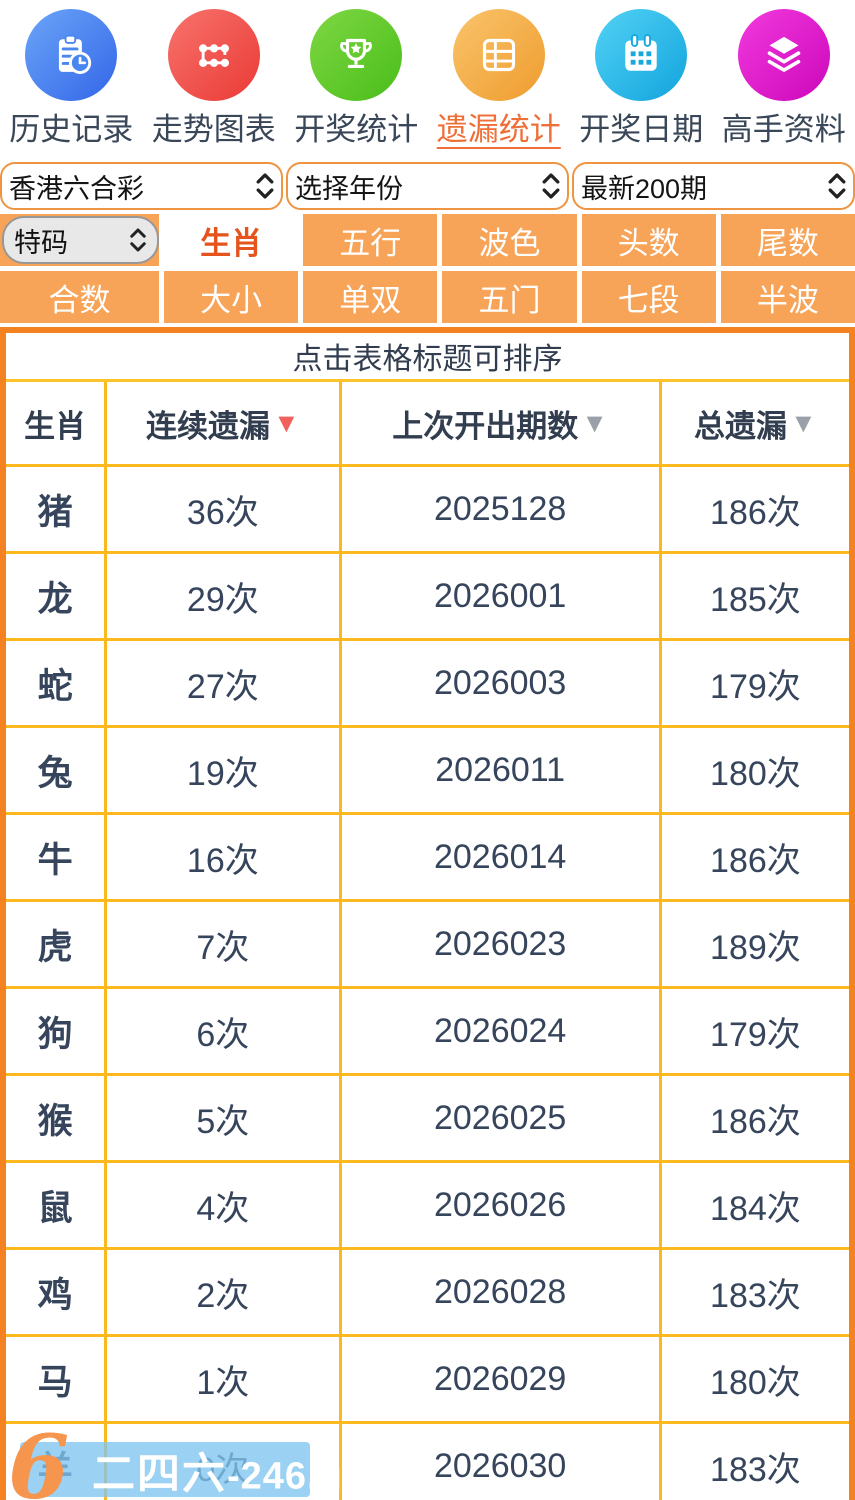 This screenshot has width=855, height=1500. Describe the element at coordinates (39, 1457) in the screenshot. I see `watermark-number: 6` at that location.